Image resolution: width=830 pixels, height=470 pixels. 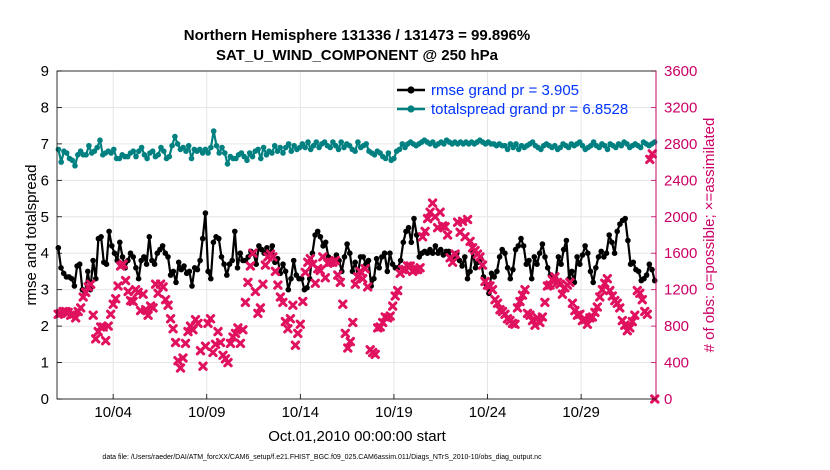 What do you see at coordinates (668, 399) in the screenshot?
I see `y-right-tick-label: 0` at bounding box center [668, 399].